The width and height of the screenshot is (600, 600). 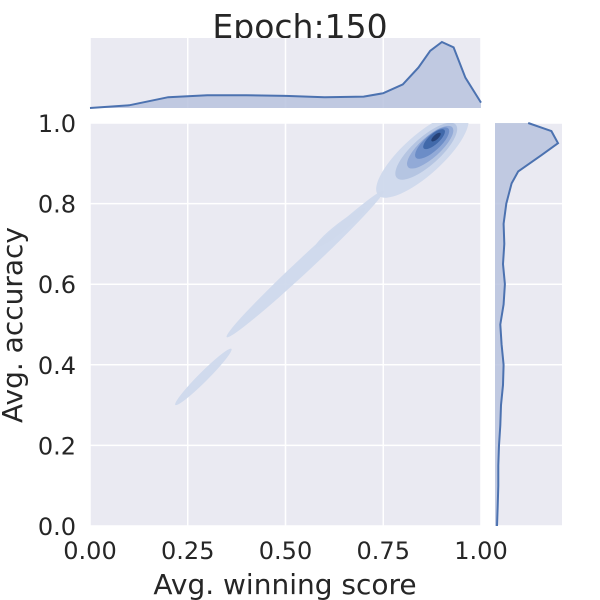 I want to click on top-marginal-density-line, so click(x=285, y=74).